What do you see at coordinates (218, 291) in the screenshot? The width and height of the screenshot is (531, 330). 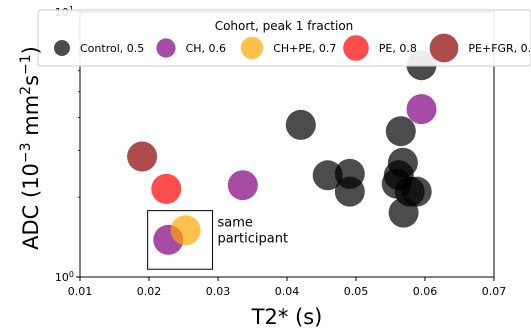 I see `x-tick-label: 0.03` at bounding box center [218, 291].